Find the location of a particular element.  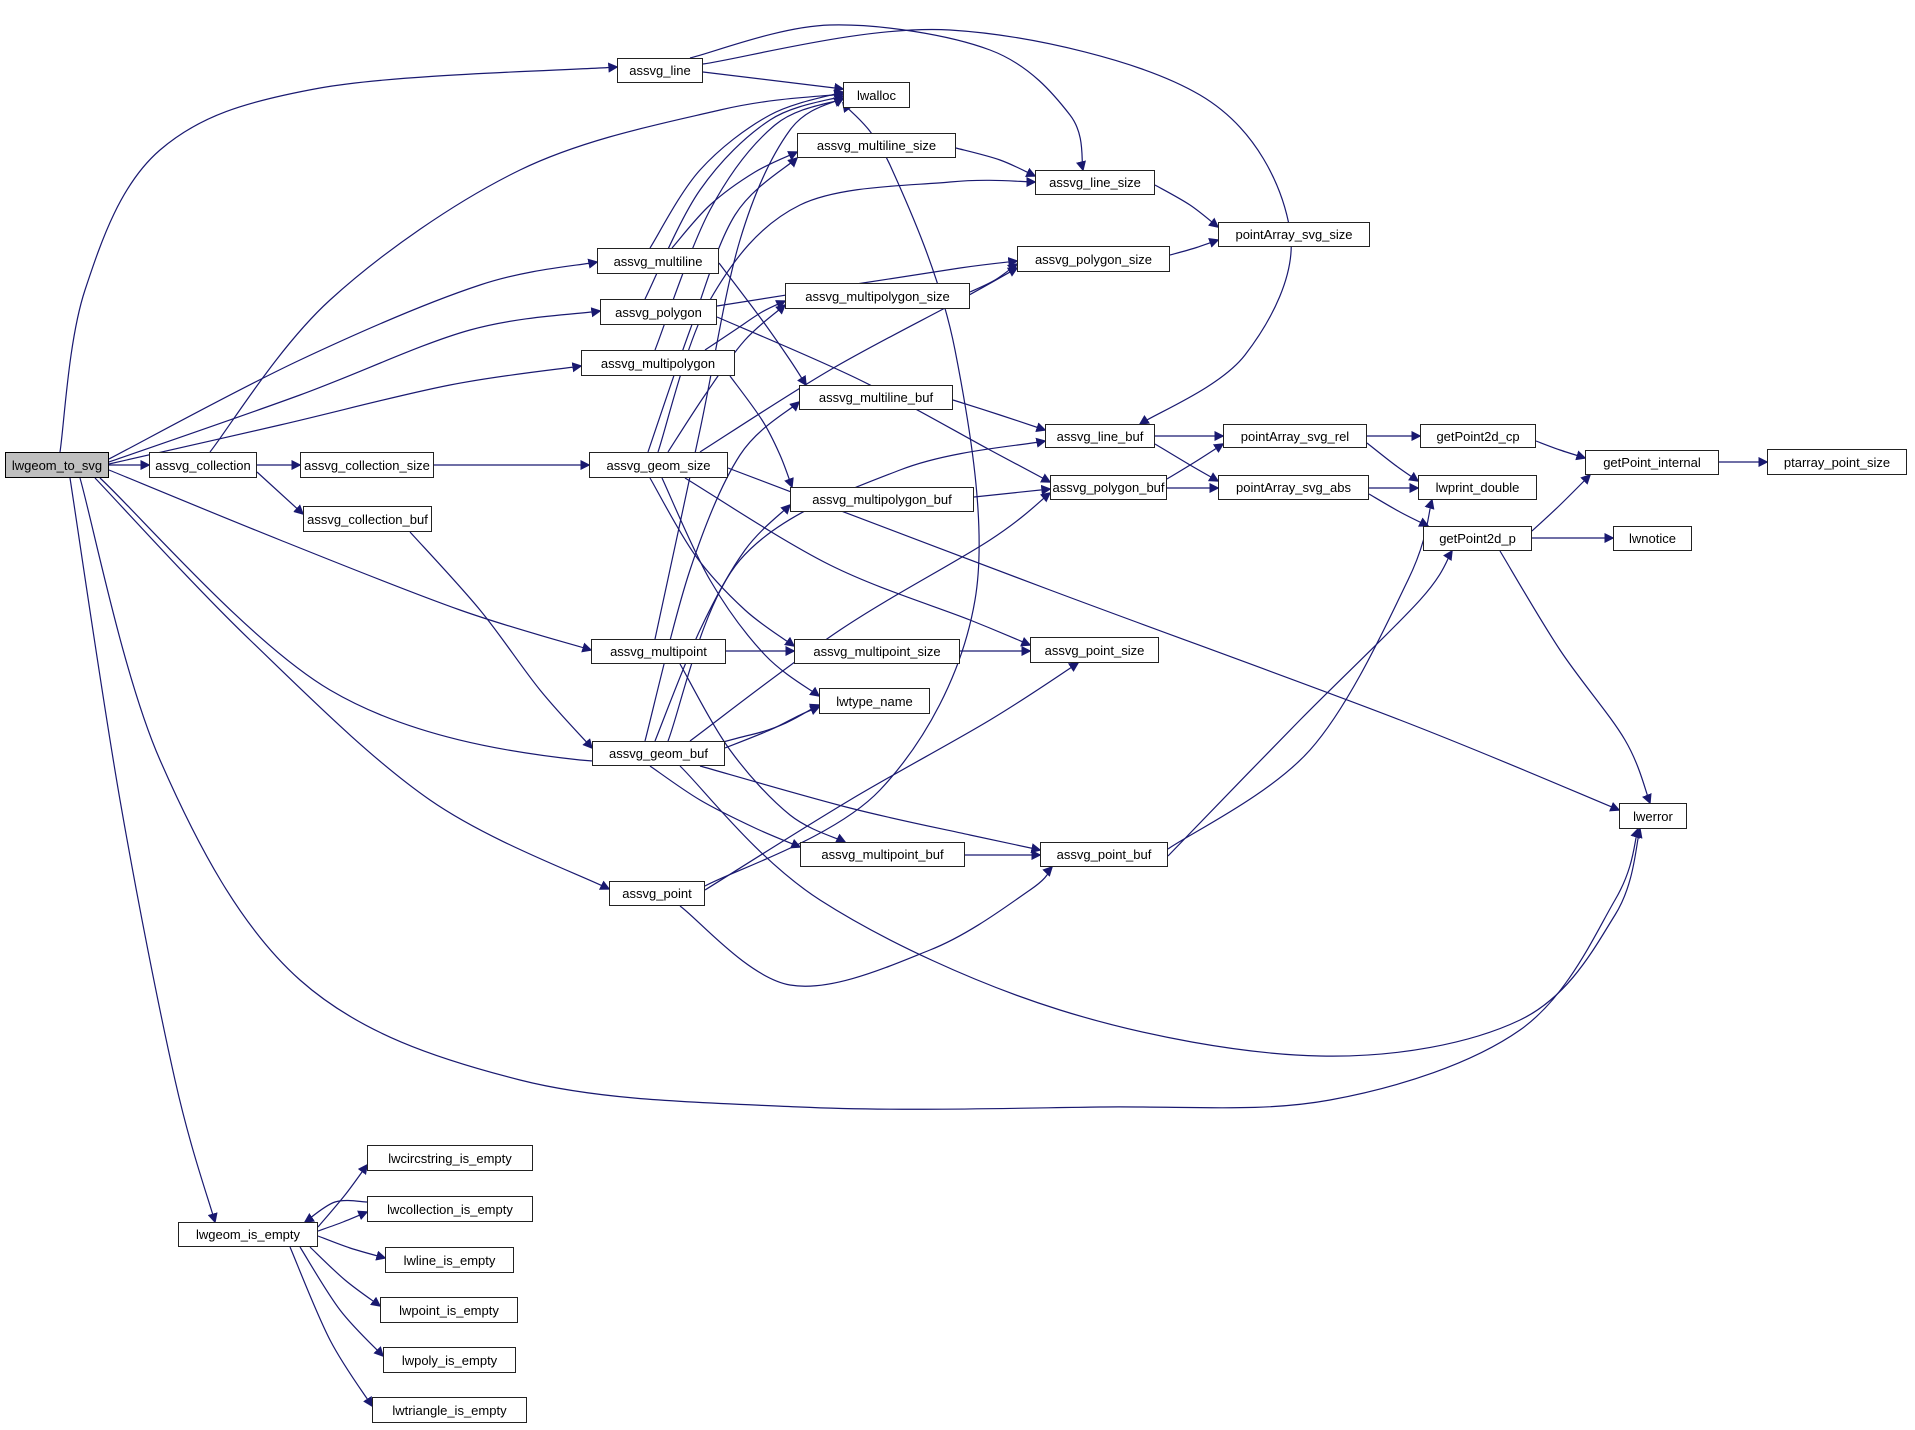

edge-assvg_line-to-assvg_line_buf is located at coordinates (997, 226).